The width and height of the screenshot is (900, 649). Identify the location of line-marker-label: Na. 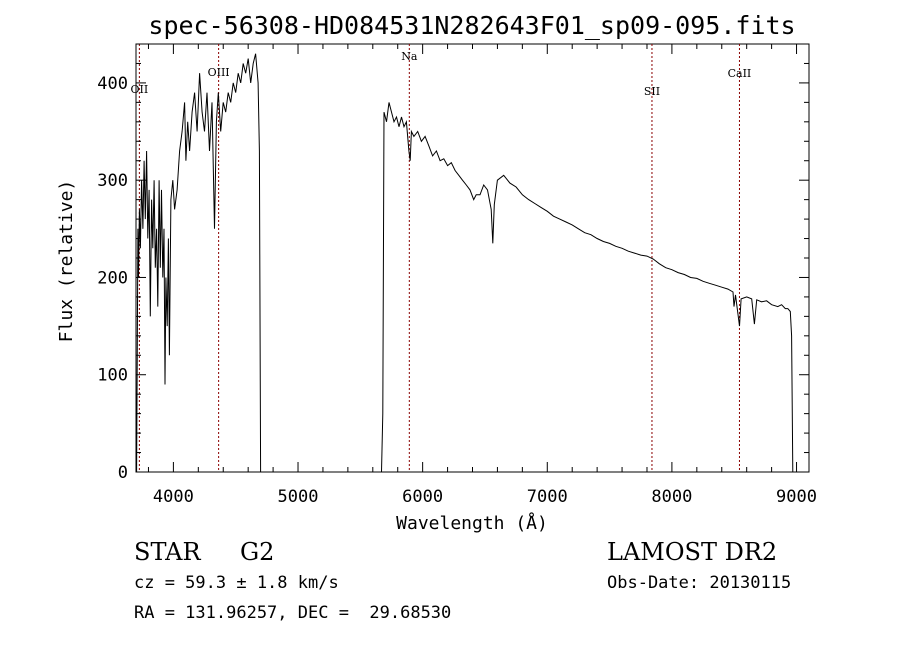
(409, 56).